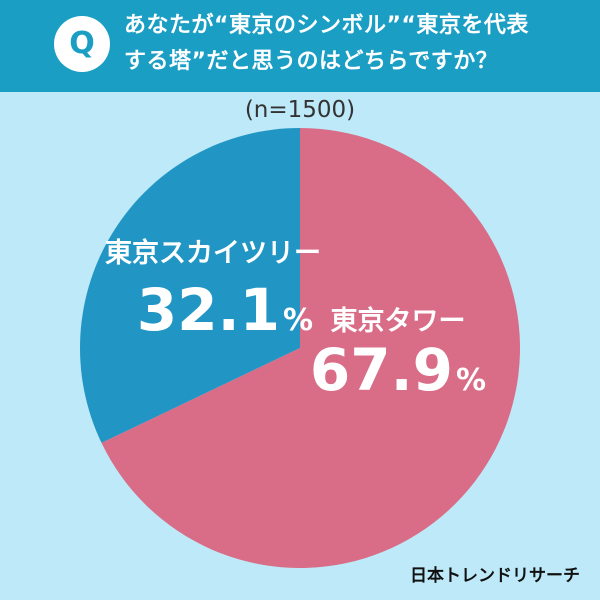  I want to click on tower-percent: 67.9%, so click(398, 370).